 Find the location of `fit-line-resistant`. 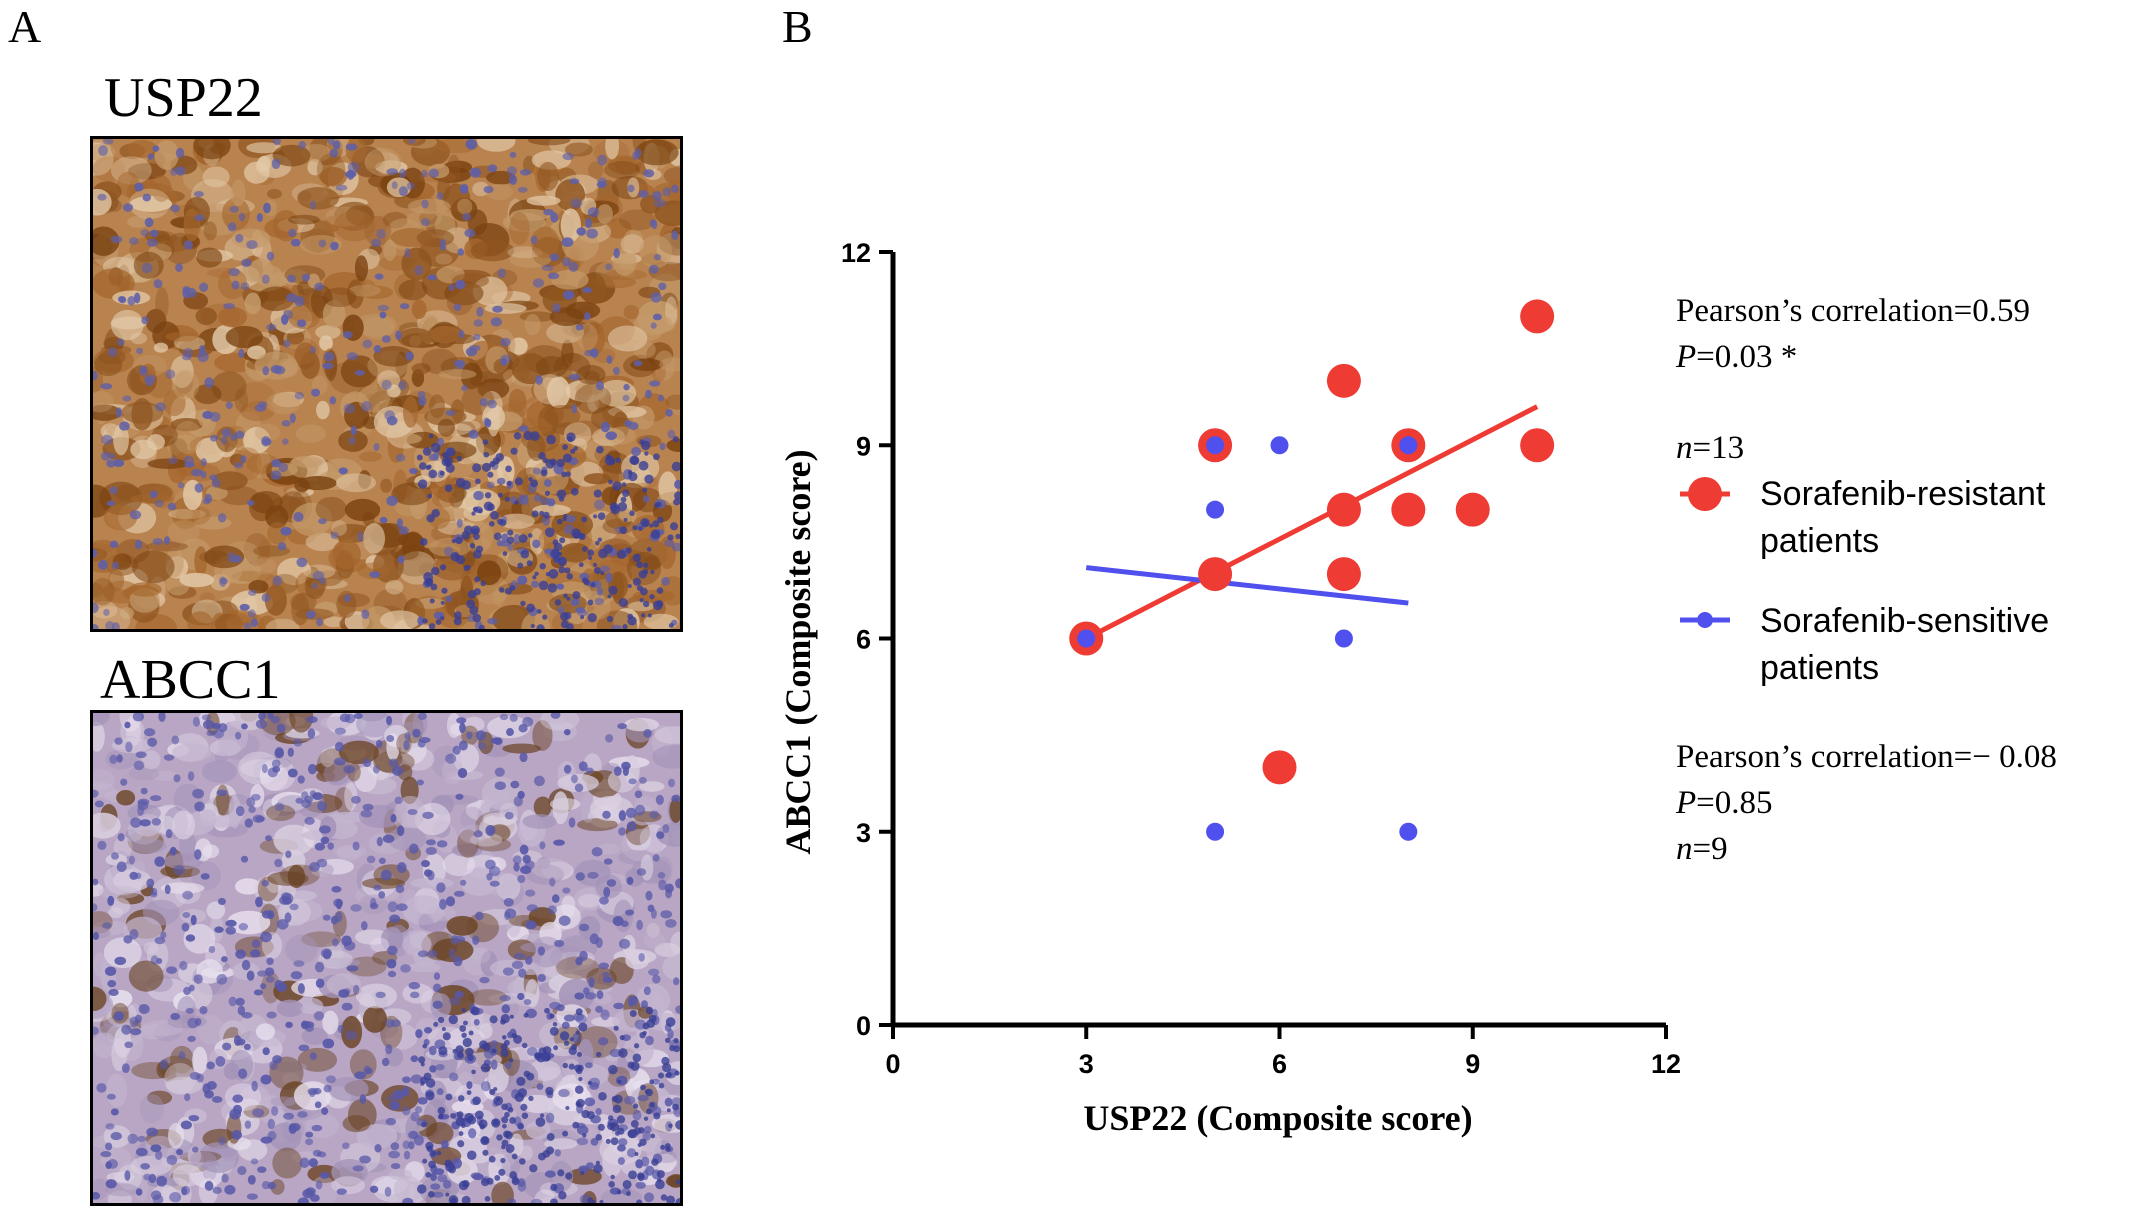

fit-line-resistant is located at coordinates (1312, 522).